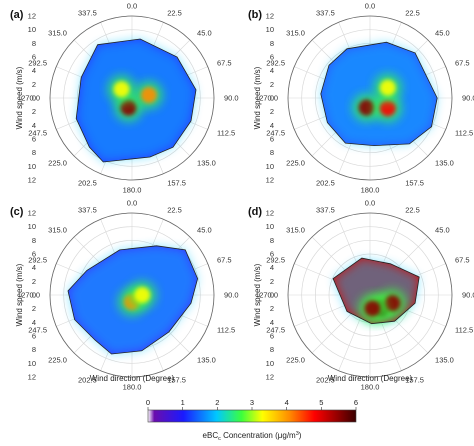  What do you see at coordinates (217, 402) in the screenshot?
I see `colorbar-tick-label: 2` at bounding box center [217, 402].